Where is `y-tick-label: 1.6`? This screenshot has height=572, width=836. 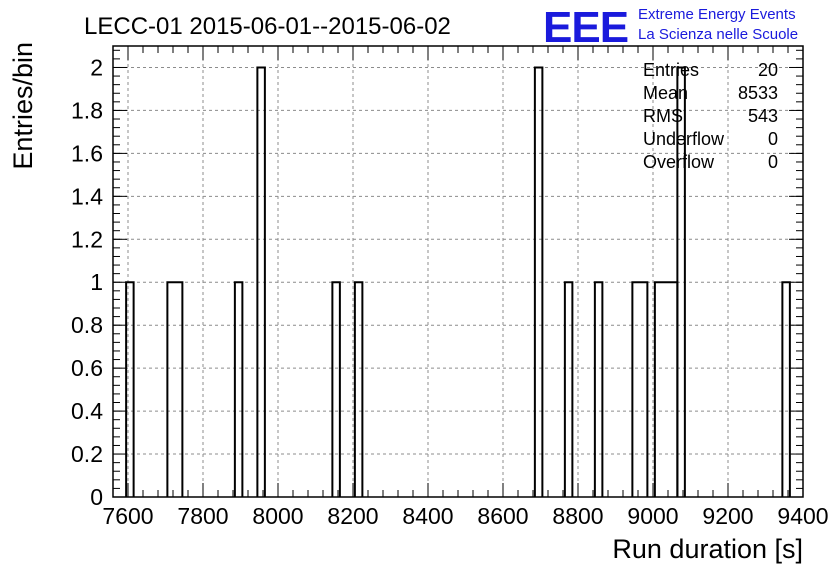
y-tick-label: 1.6 is located at coordinates (87, 153).